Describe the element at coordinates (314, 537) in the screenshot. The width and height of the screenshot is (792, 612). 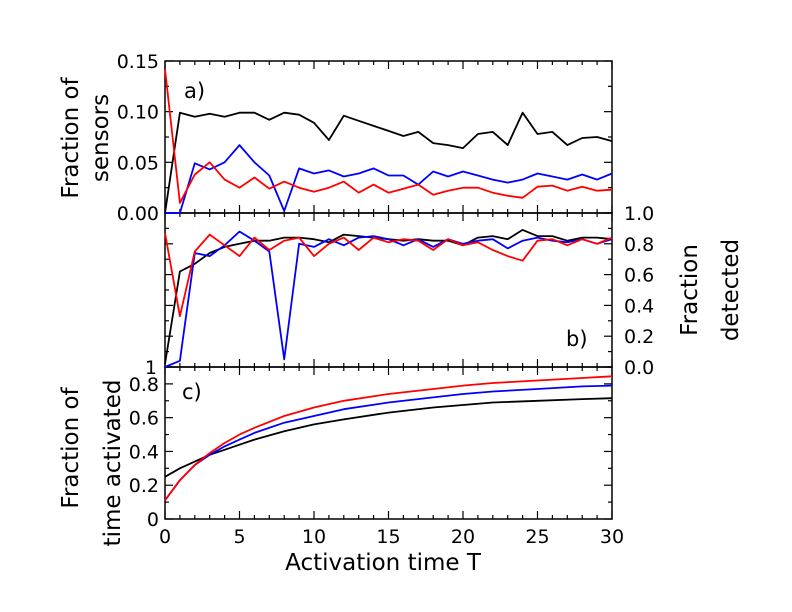
I see `x-tick-label: 10` at that location.